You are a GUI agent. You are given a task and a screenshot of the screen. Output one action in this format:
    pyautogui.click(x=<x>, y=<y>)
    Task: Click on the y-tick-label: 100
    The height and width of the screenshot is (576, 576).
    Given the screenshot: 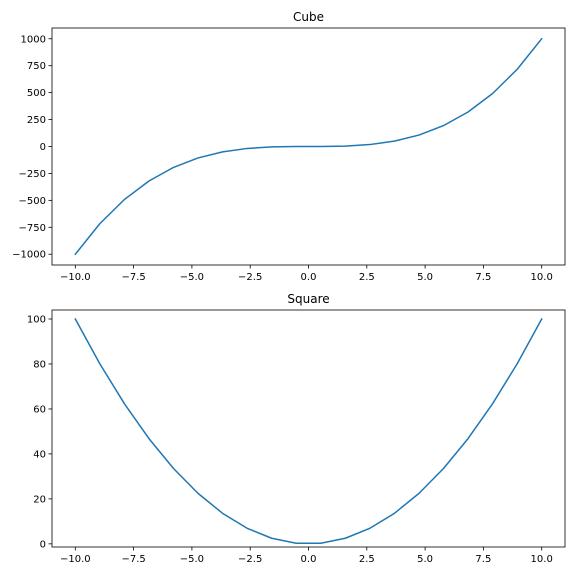 What is the action you would take?
    pyautogui.click(x=36, y=319)
    